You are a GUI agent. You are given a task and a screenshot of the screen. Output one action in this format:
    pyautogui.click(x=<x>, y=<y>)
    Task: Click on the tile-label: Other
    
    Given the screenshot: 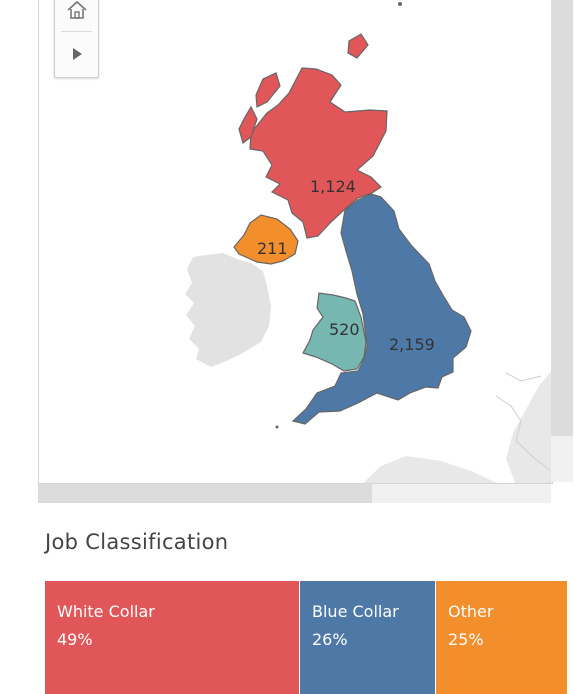 What is the action you would take?
    pyautogui.click(x=471, y=611)
    